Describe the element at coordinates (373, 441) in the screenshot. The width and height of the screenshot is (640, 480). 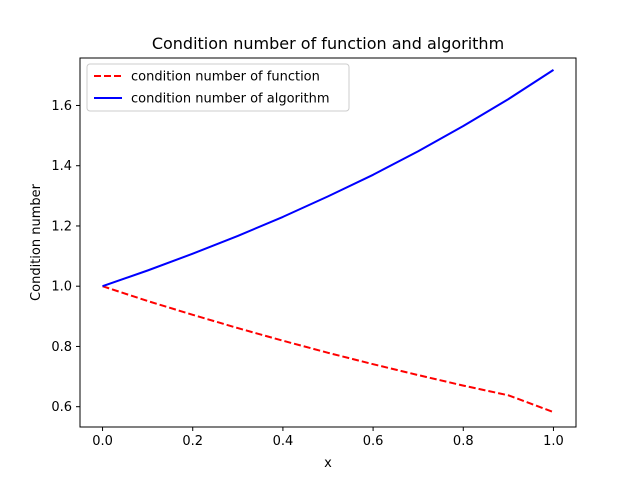
I see `x-tick-label: 0.6` at that location.